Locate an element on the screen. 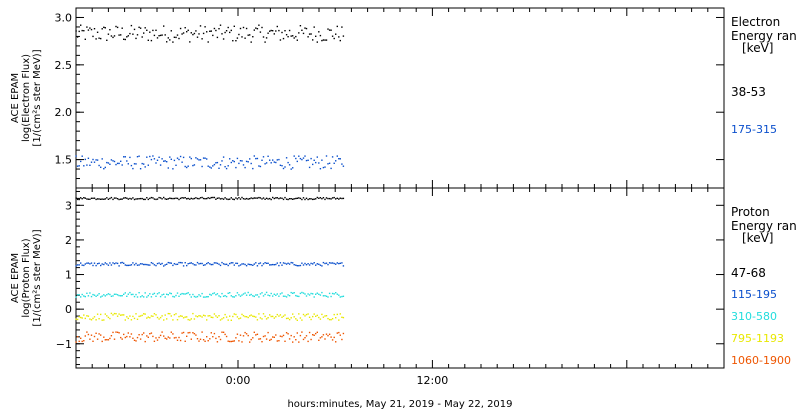 This screenshot has height=410, width=800. electron-ytick-label: 2.5 is located at coordinates (64, 65).